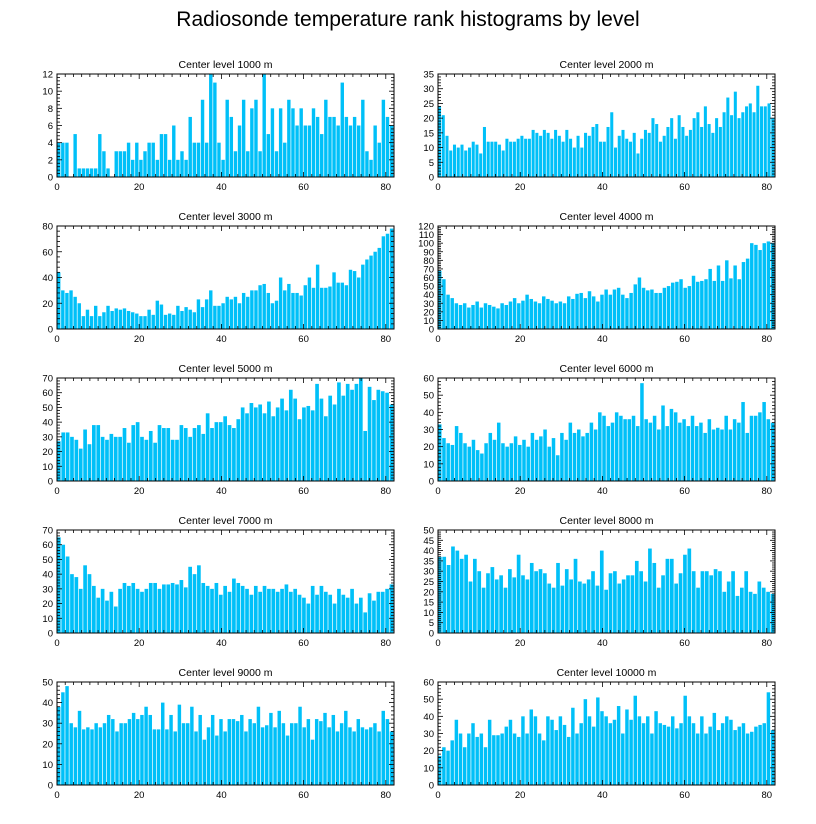  I want to click on x-tick-label: 60, so click(303, 187).